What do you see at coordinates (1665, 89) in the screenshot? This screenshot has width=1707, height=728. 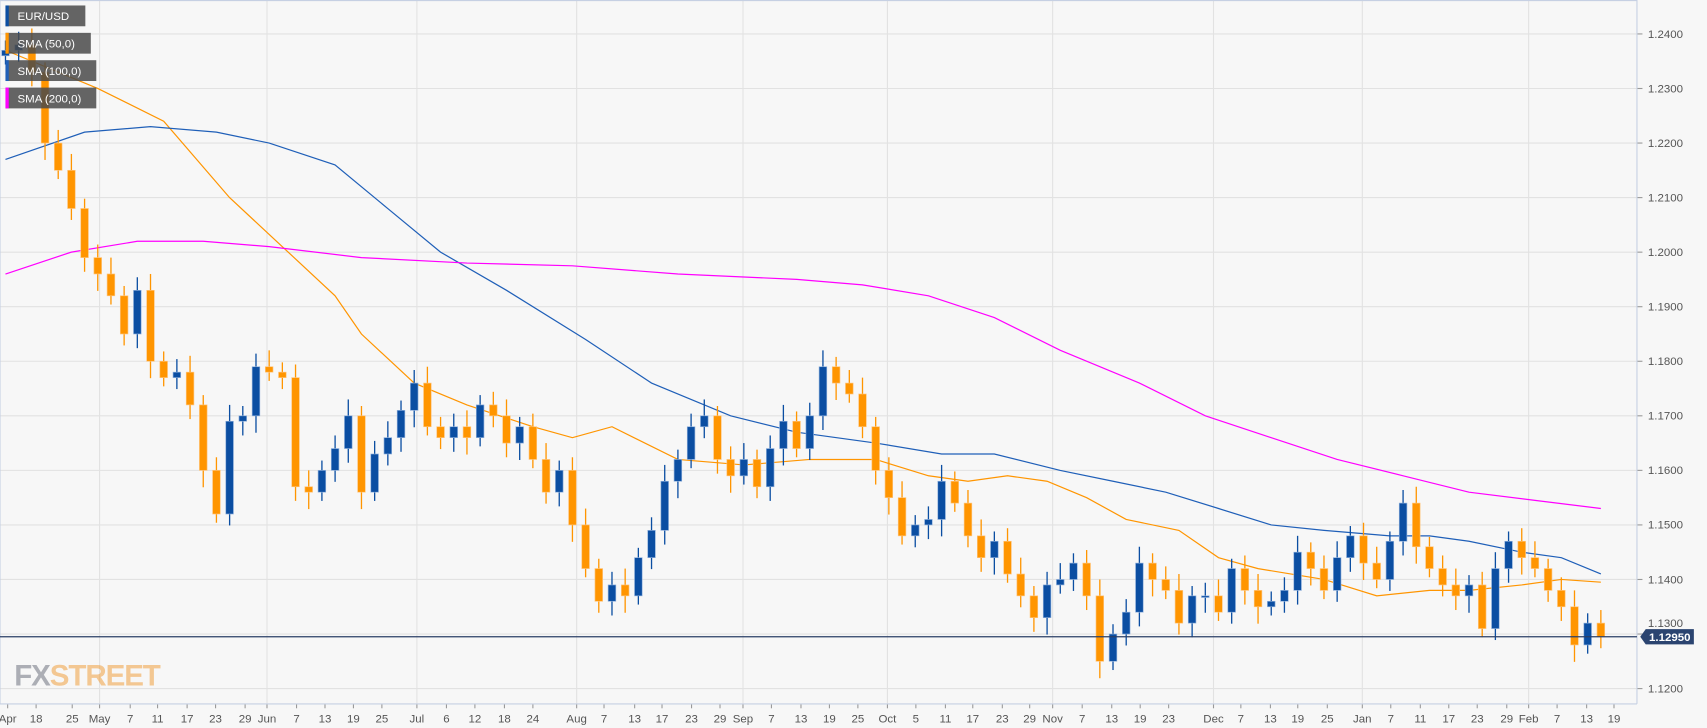 I see `y-tick-label: 1.2300` at bounding box center [1665, 89].